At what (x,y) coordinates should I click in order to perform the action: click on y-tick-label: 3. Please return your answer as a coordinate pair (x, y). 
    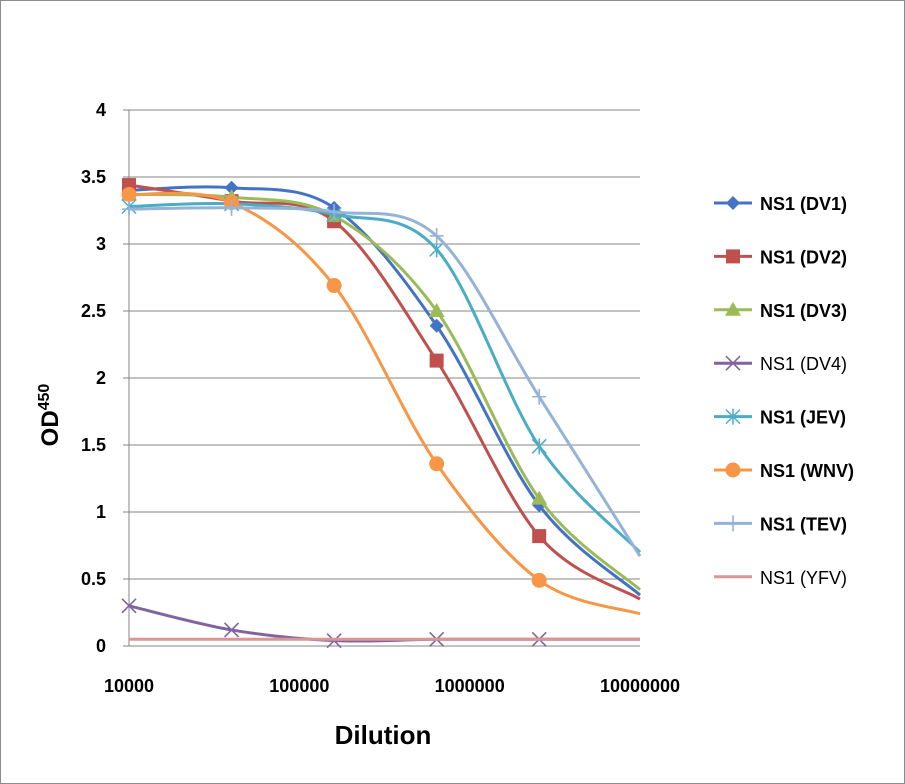
    Looking at the image, I should click on (101, 244).